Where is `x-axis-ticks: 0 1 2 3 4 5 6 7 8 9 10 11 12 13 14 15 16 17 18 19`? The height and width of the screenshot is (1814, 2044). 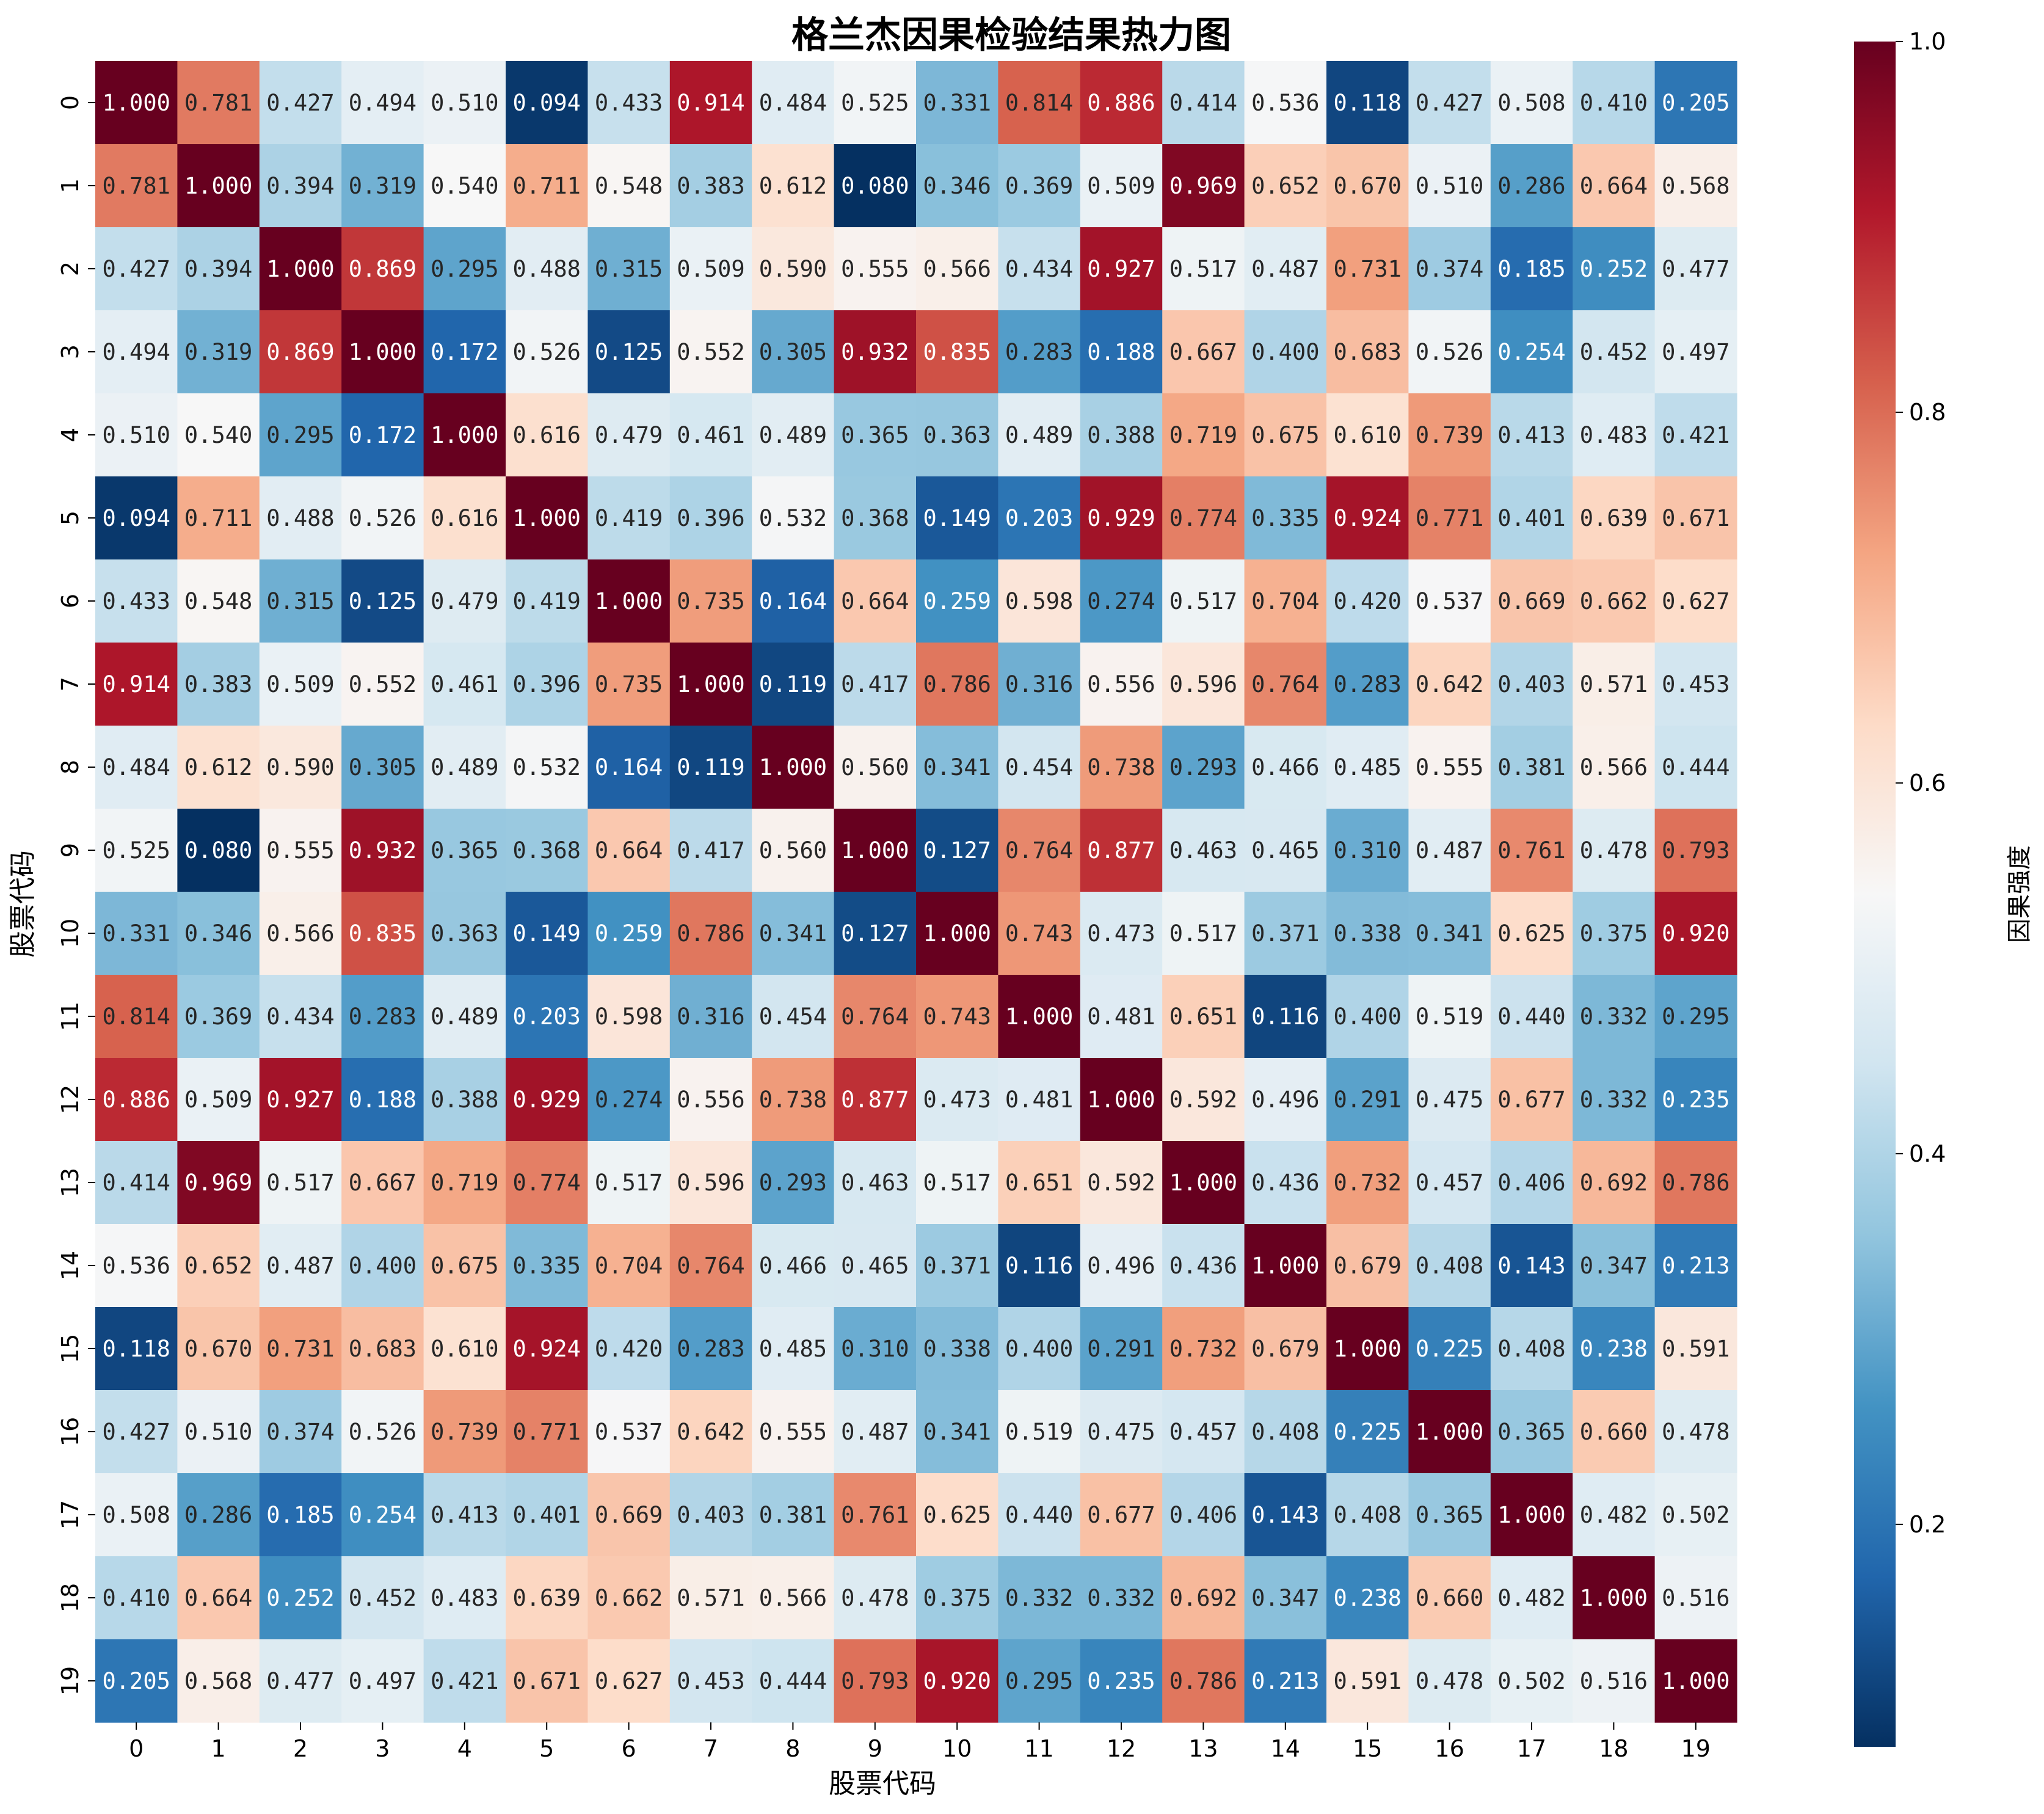
x-axis-ticks: 0 1 2 3 4 5 6 7 8 9 10 11 12 13 14 15 16 17 18 19 is located at coordinates (920, 1742).